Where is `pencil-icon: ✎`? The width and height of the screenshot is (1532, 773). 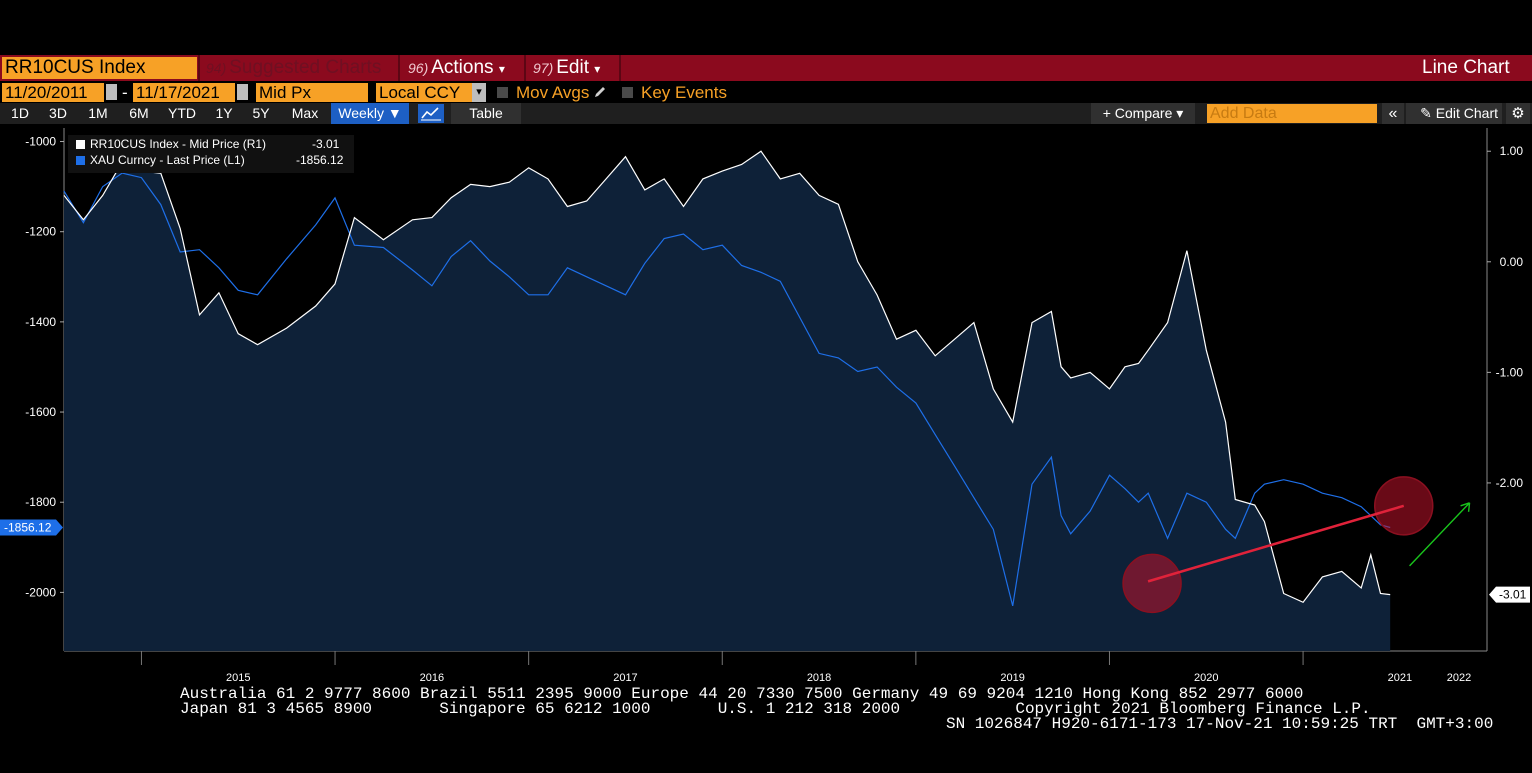
pencil-icon: ✎ is located at coordinates (1428, 113).